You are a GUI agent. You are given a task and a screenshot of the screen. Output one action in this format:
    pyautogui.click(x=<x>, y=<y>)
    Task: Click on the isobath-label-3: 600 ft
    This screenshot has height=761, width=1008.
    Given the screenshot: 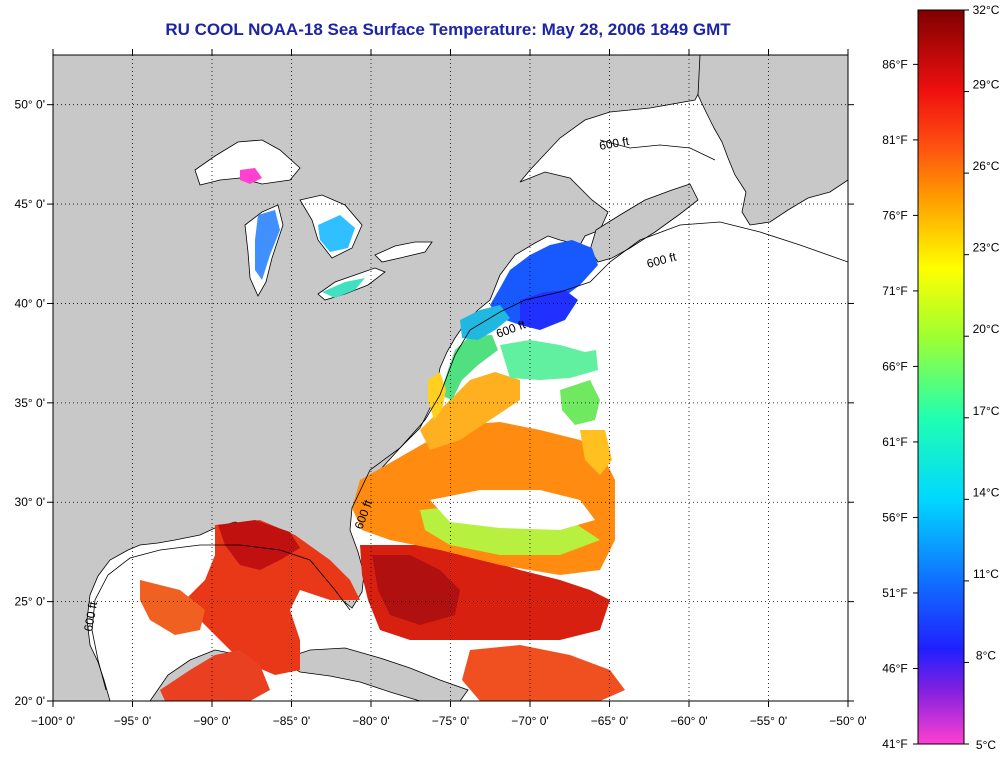 What is the action you would take?
    pyautogui.click(x=90, y=616)
    